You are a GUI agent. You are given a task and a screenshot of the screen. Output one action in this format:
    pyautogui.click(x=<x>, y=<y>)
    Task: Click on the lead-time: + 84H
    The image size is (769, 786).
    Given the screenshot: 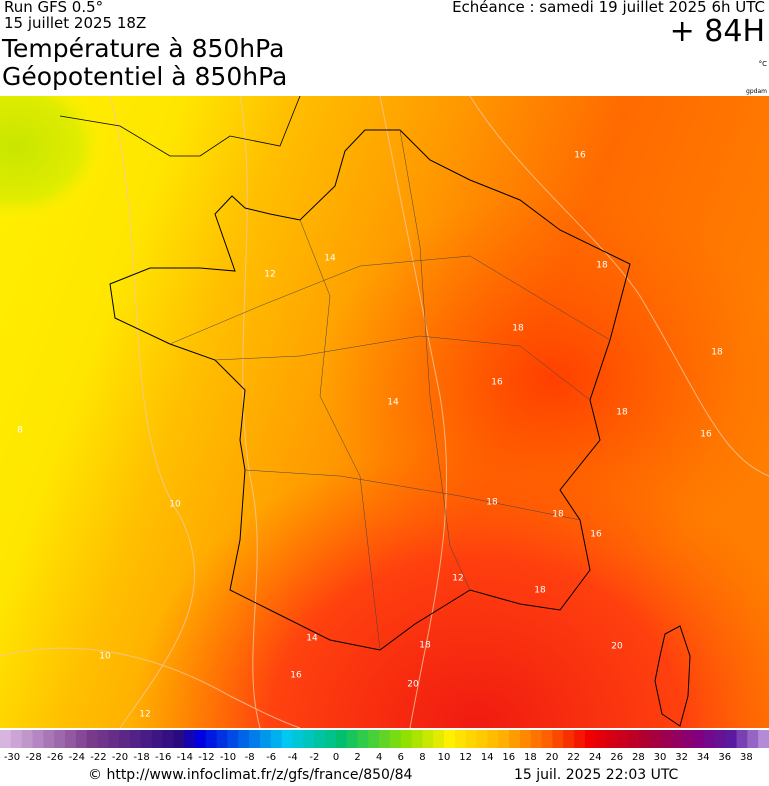 What is the action you would take?
    pyautogui.click(x=717, y=31)
    